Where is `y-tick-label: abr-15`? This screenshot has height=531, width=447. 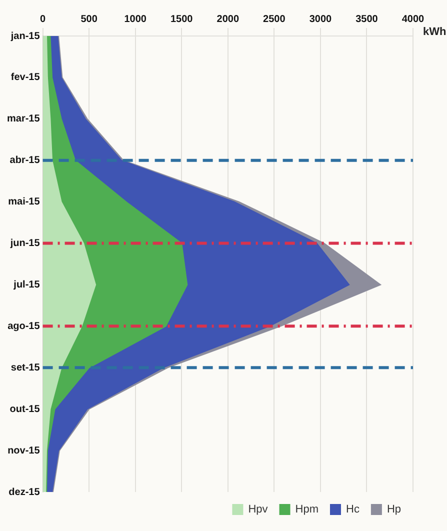
y-tick-label: abr-15 is located at coordinates (25, 160).